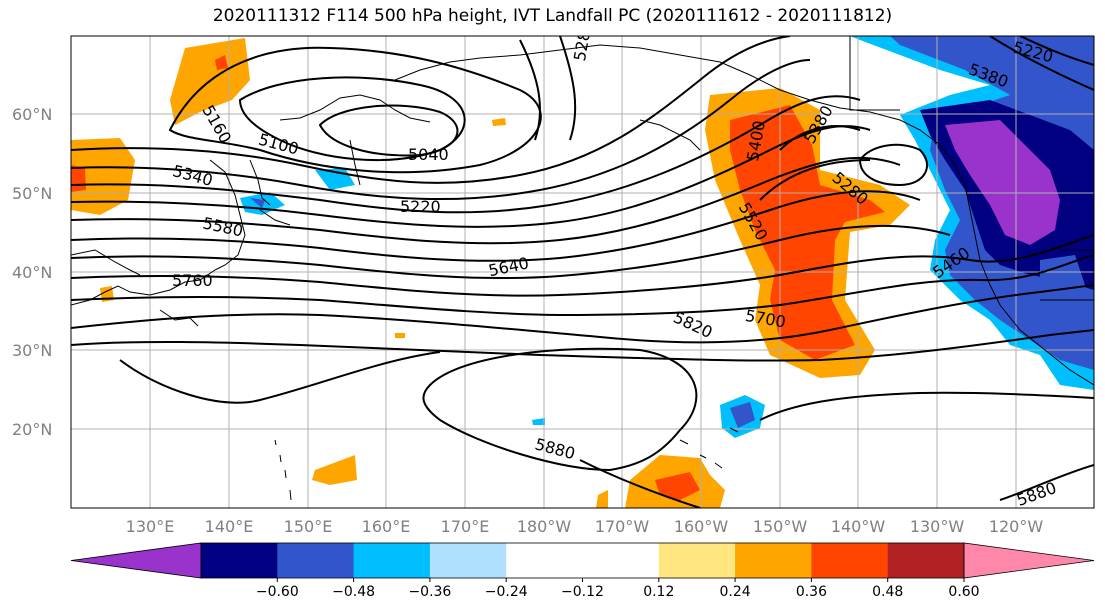  I want to click on svg-text: 130°E, so click(150, 526).